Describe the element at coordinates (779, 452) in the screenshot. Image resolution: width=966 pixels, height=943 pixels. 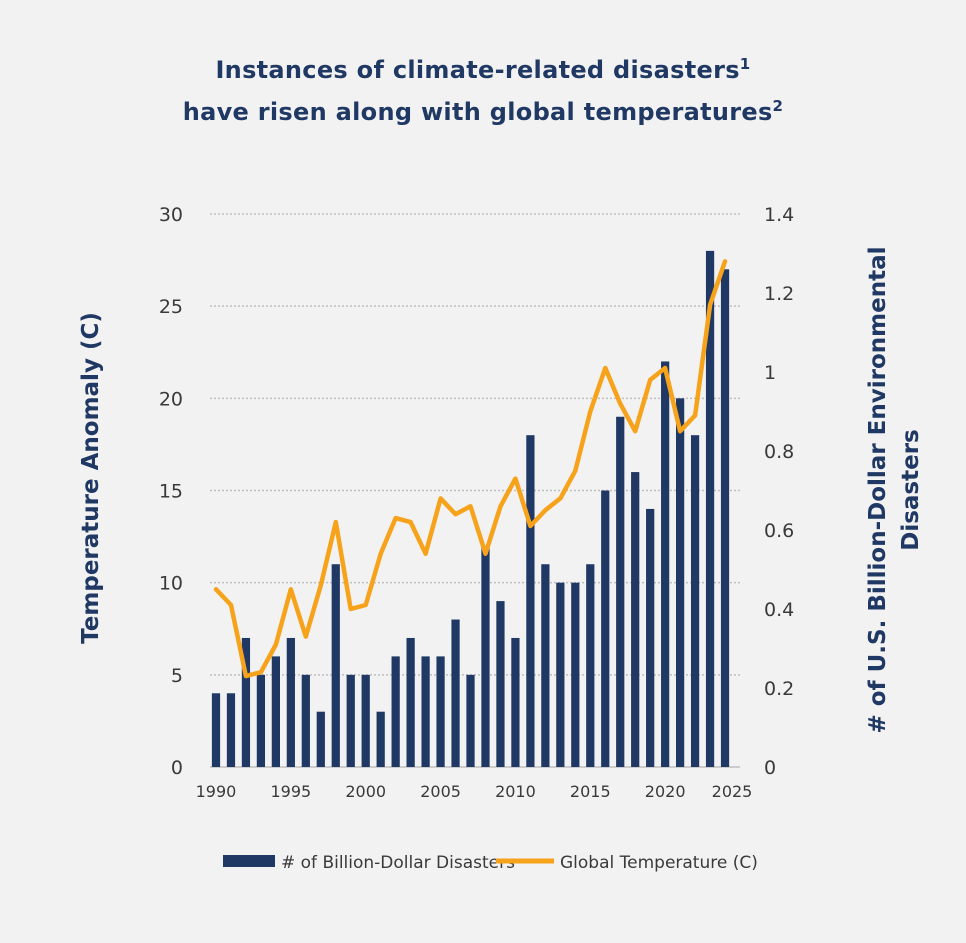
I see `right-tick-label: 0.8` at that location.